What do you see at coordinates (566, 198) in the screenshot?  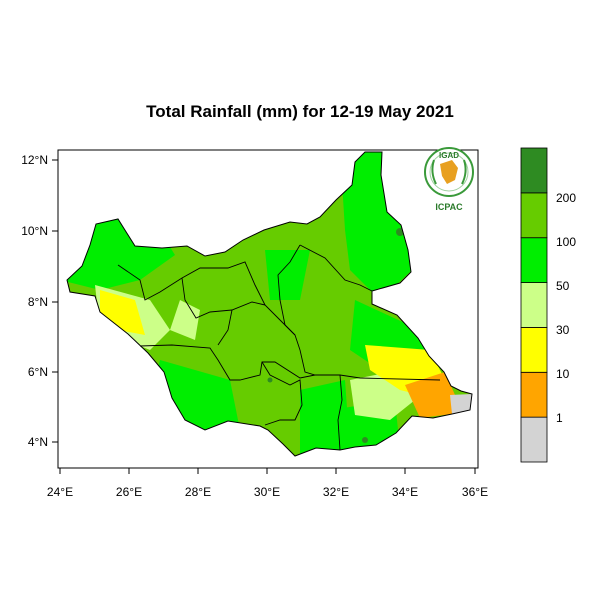 I see `legend-label: 200` at bounding box center [566, 198].